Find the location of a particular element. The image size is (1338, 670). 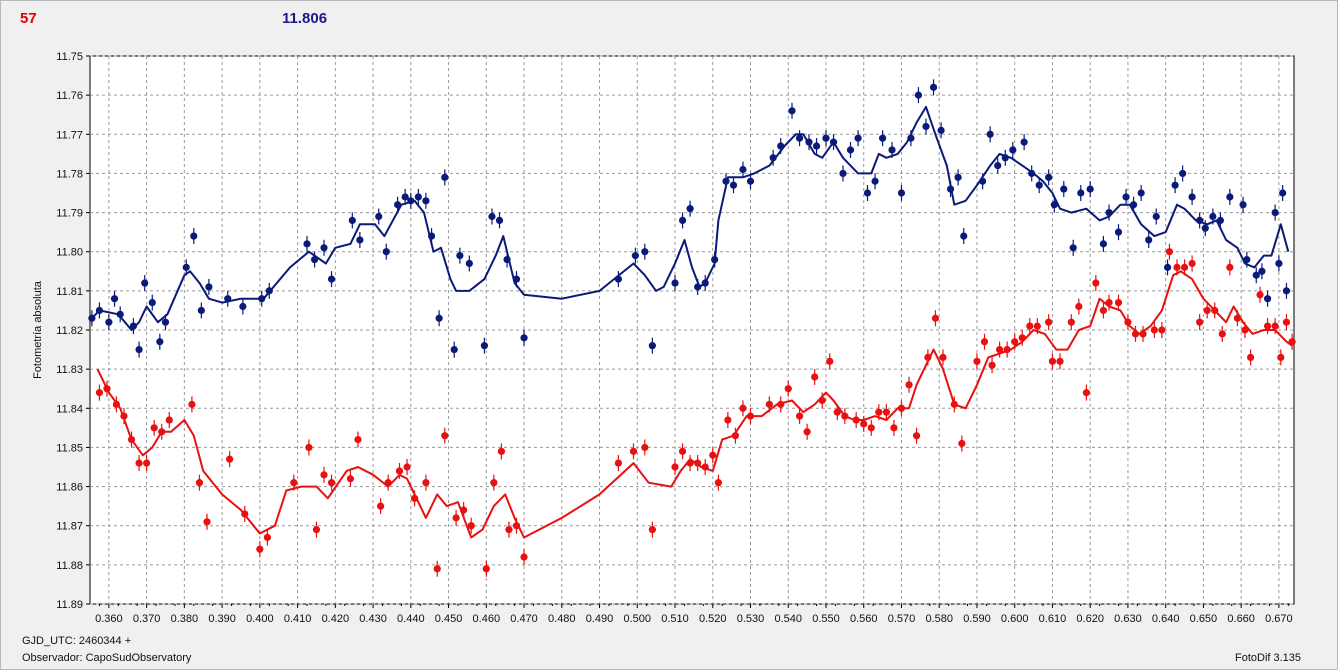

y-tick-label: 11.79 is located at coordinates (69, 214).